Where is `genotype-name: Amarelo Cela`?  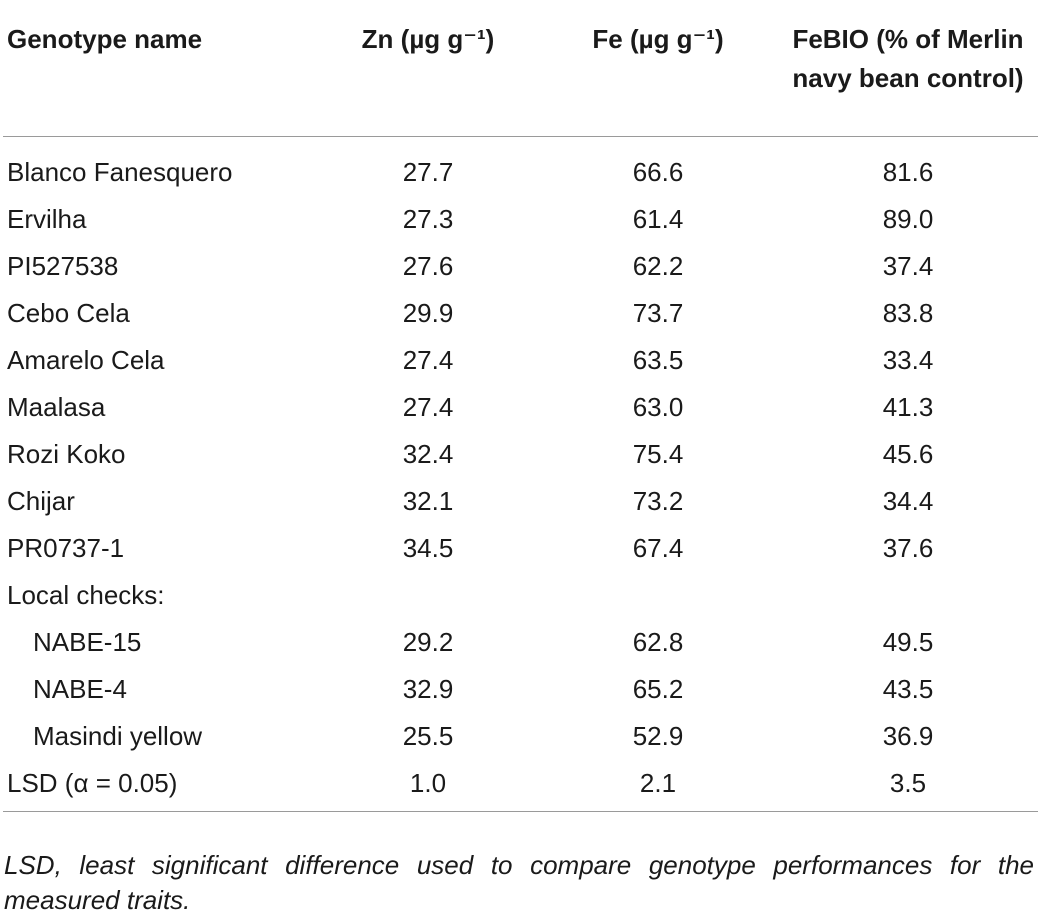
genotype-name: Amarelo Cela is located at coordinates (86, 359).